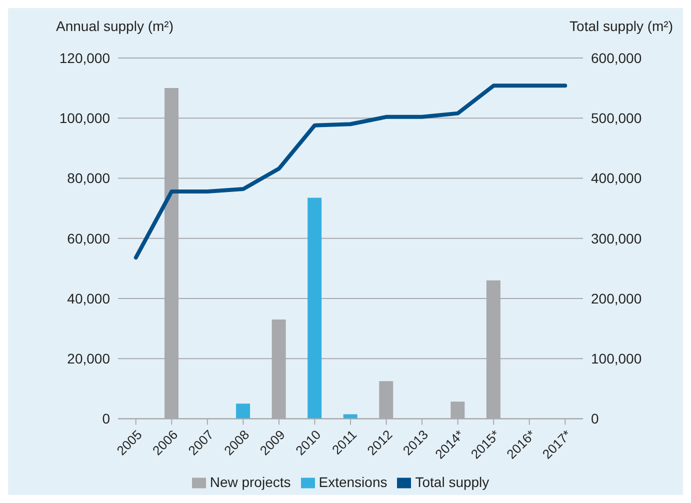 Image resolution: width=691 pixels, height=503 pixels. I want to click on y-tick-label: 20,000, so click(88, 358).